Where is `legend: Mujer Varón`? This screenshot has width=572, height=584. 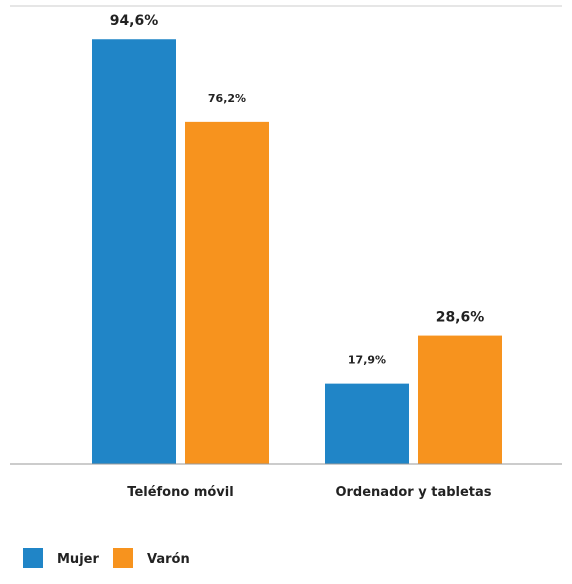 legend: Mujer Varón is located at coordinates (106, 558).